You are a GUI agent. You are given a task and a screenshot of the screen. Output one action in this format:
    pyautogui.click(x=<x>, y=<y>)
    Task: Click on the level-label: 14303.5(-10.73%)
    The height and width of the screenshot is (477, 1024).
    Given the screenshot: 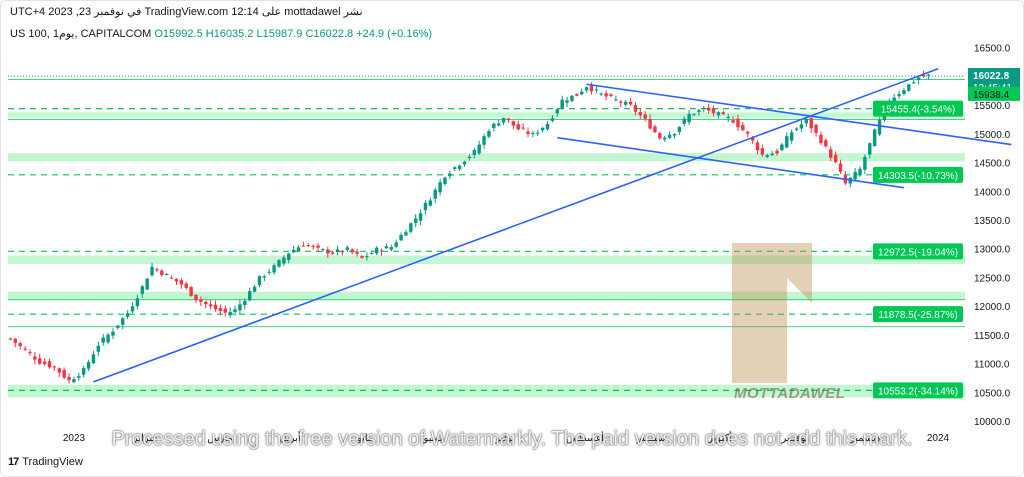 What is the action you would take?
    pyautogui.click(x=918, y=176)
    